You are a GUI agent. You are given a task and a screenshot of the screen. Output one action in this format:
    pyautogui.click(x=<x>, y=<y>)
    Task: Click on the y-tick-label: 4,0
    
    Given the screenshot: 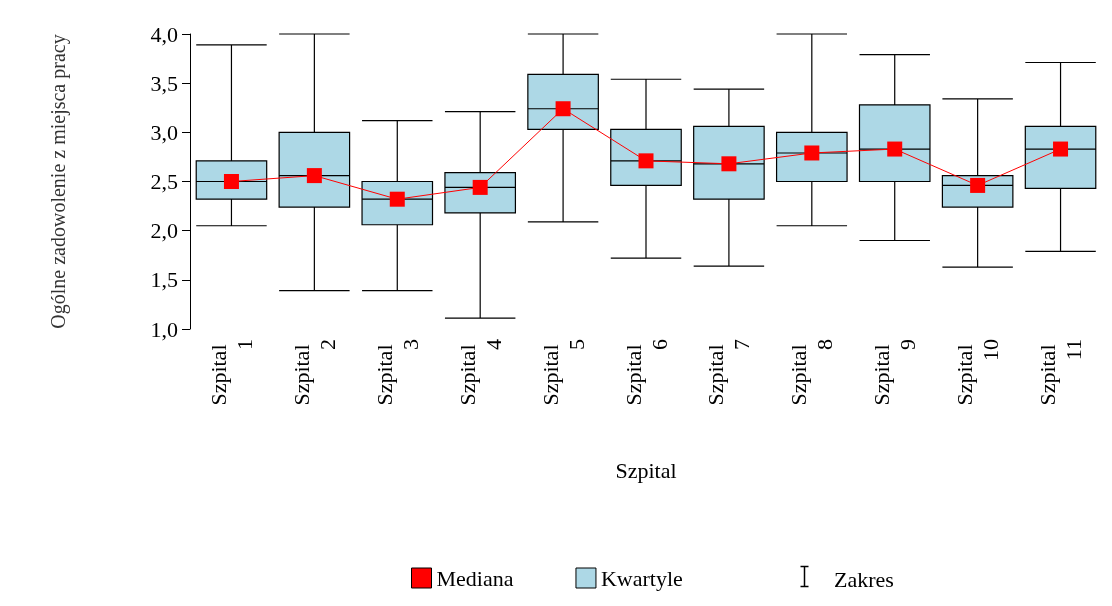 What is the action you would take?
    pyautogui.click(x=164, y=34)
    